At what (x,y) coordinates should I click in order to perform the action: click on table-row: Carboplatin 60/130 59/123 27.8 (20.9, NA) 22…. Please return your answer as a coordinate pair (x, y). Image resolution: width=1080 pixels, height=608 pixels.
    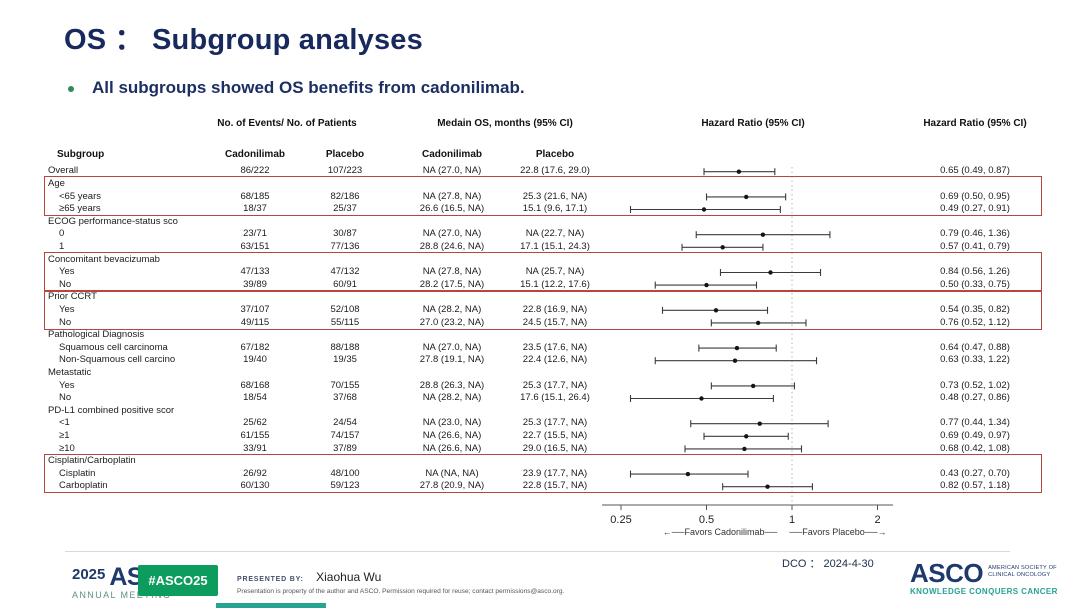
    Looking at the image, I should click on (540, 486).